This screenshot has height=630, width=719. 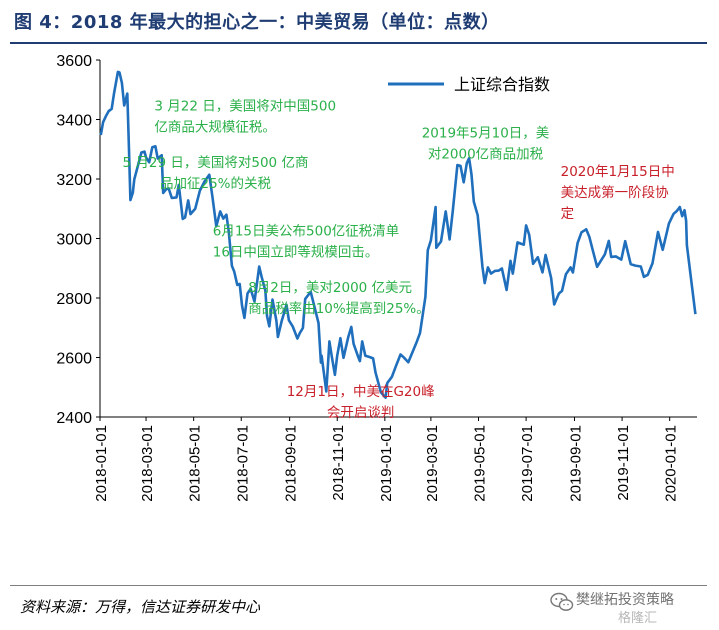 What do you see at coordinates (74, 299) in the screenshot?
I see `y-tick-label: 2800` at bounding box center [74, 299].